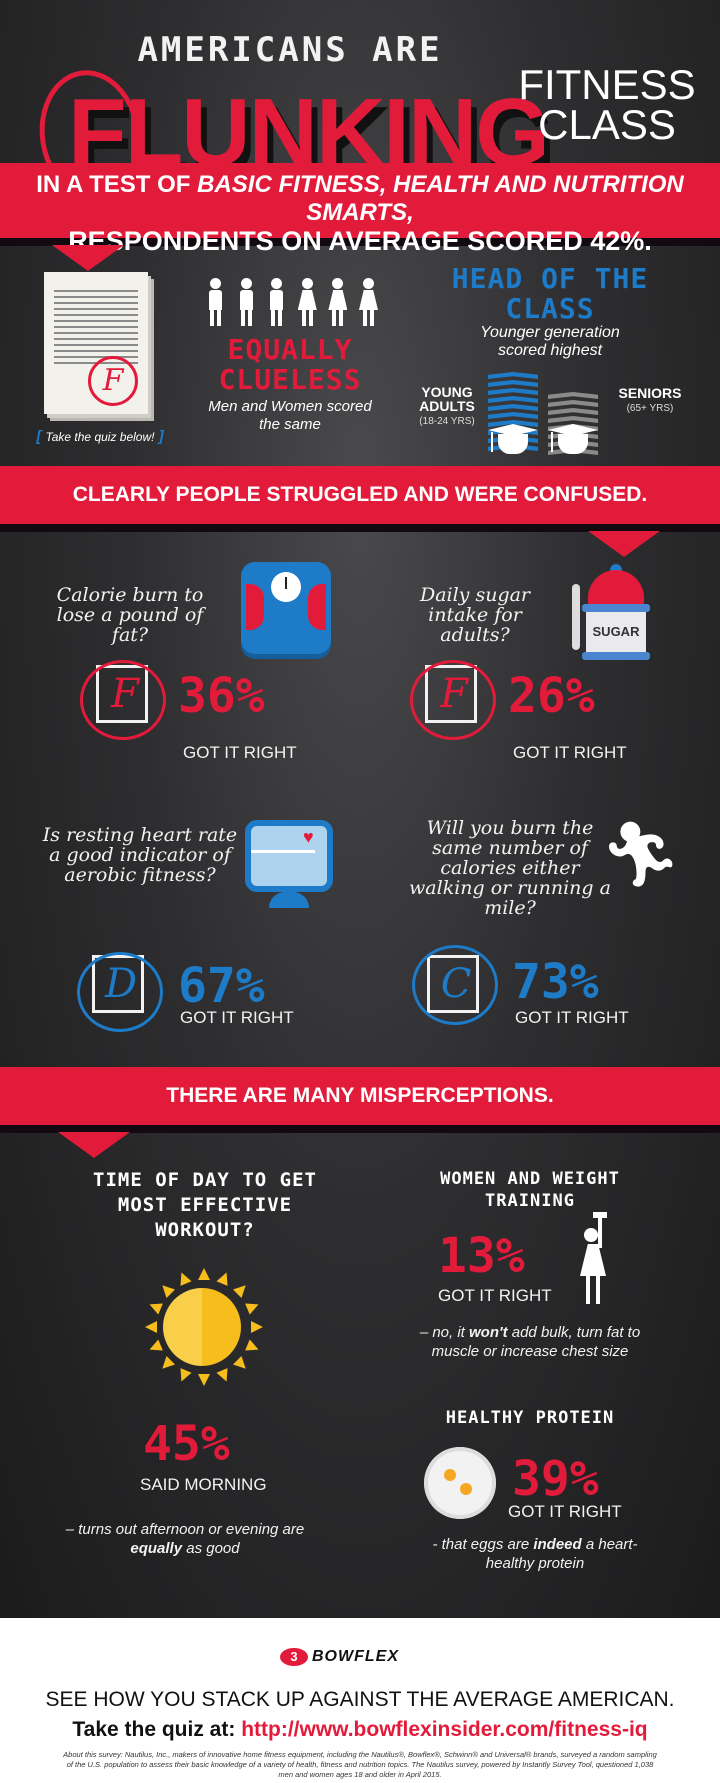 Image resolution: width=720 pixels, height=1783 pixels. What do you see at coordinates (565, 1511) in the screenshot?
I see `caption-protein: GOT IT RIGHT` at bounding box center [565, 1511].